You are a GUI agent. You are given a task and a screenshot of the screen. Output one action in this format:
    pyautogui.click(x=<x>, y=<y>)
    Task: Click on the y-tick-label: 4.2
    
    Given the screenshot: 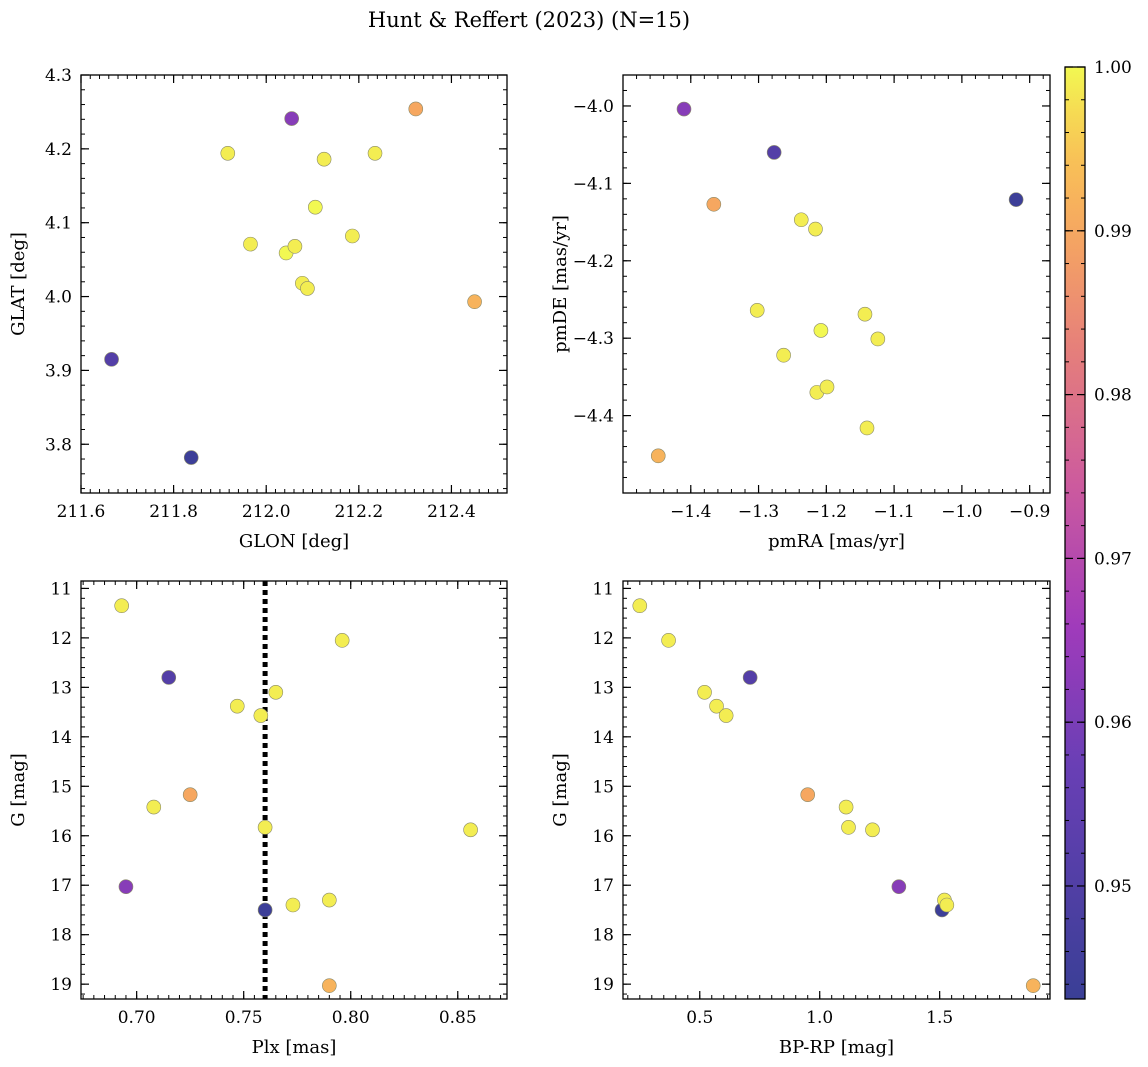 What is the action you would take?
    pyautogui.click(x=58, y=150)
    